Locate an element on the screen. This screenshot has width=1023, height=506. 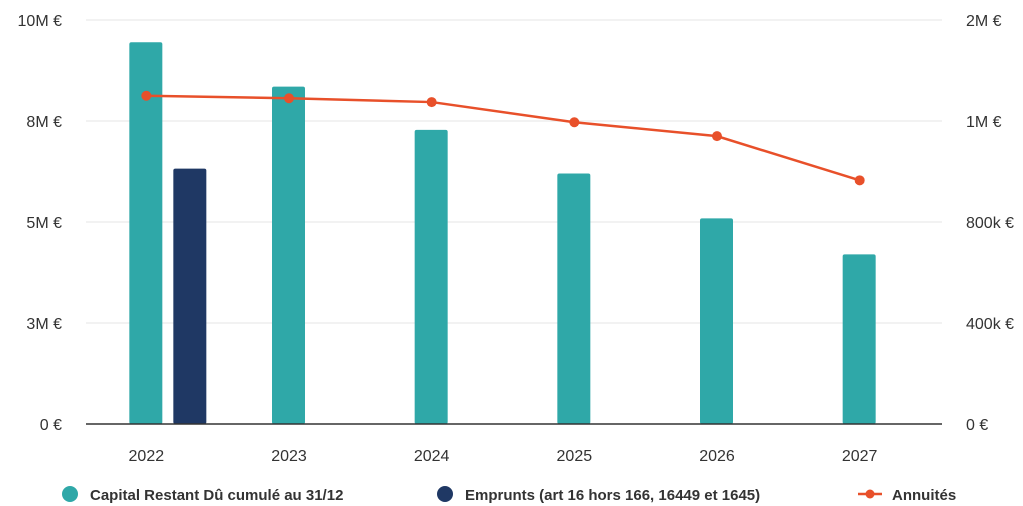
annuites-line is located at coordinates (503, 138).